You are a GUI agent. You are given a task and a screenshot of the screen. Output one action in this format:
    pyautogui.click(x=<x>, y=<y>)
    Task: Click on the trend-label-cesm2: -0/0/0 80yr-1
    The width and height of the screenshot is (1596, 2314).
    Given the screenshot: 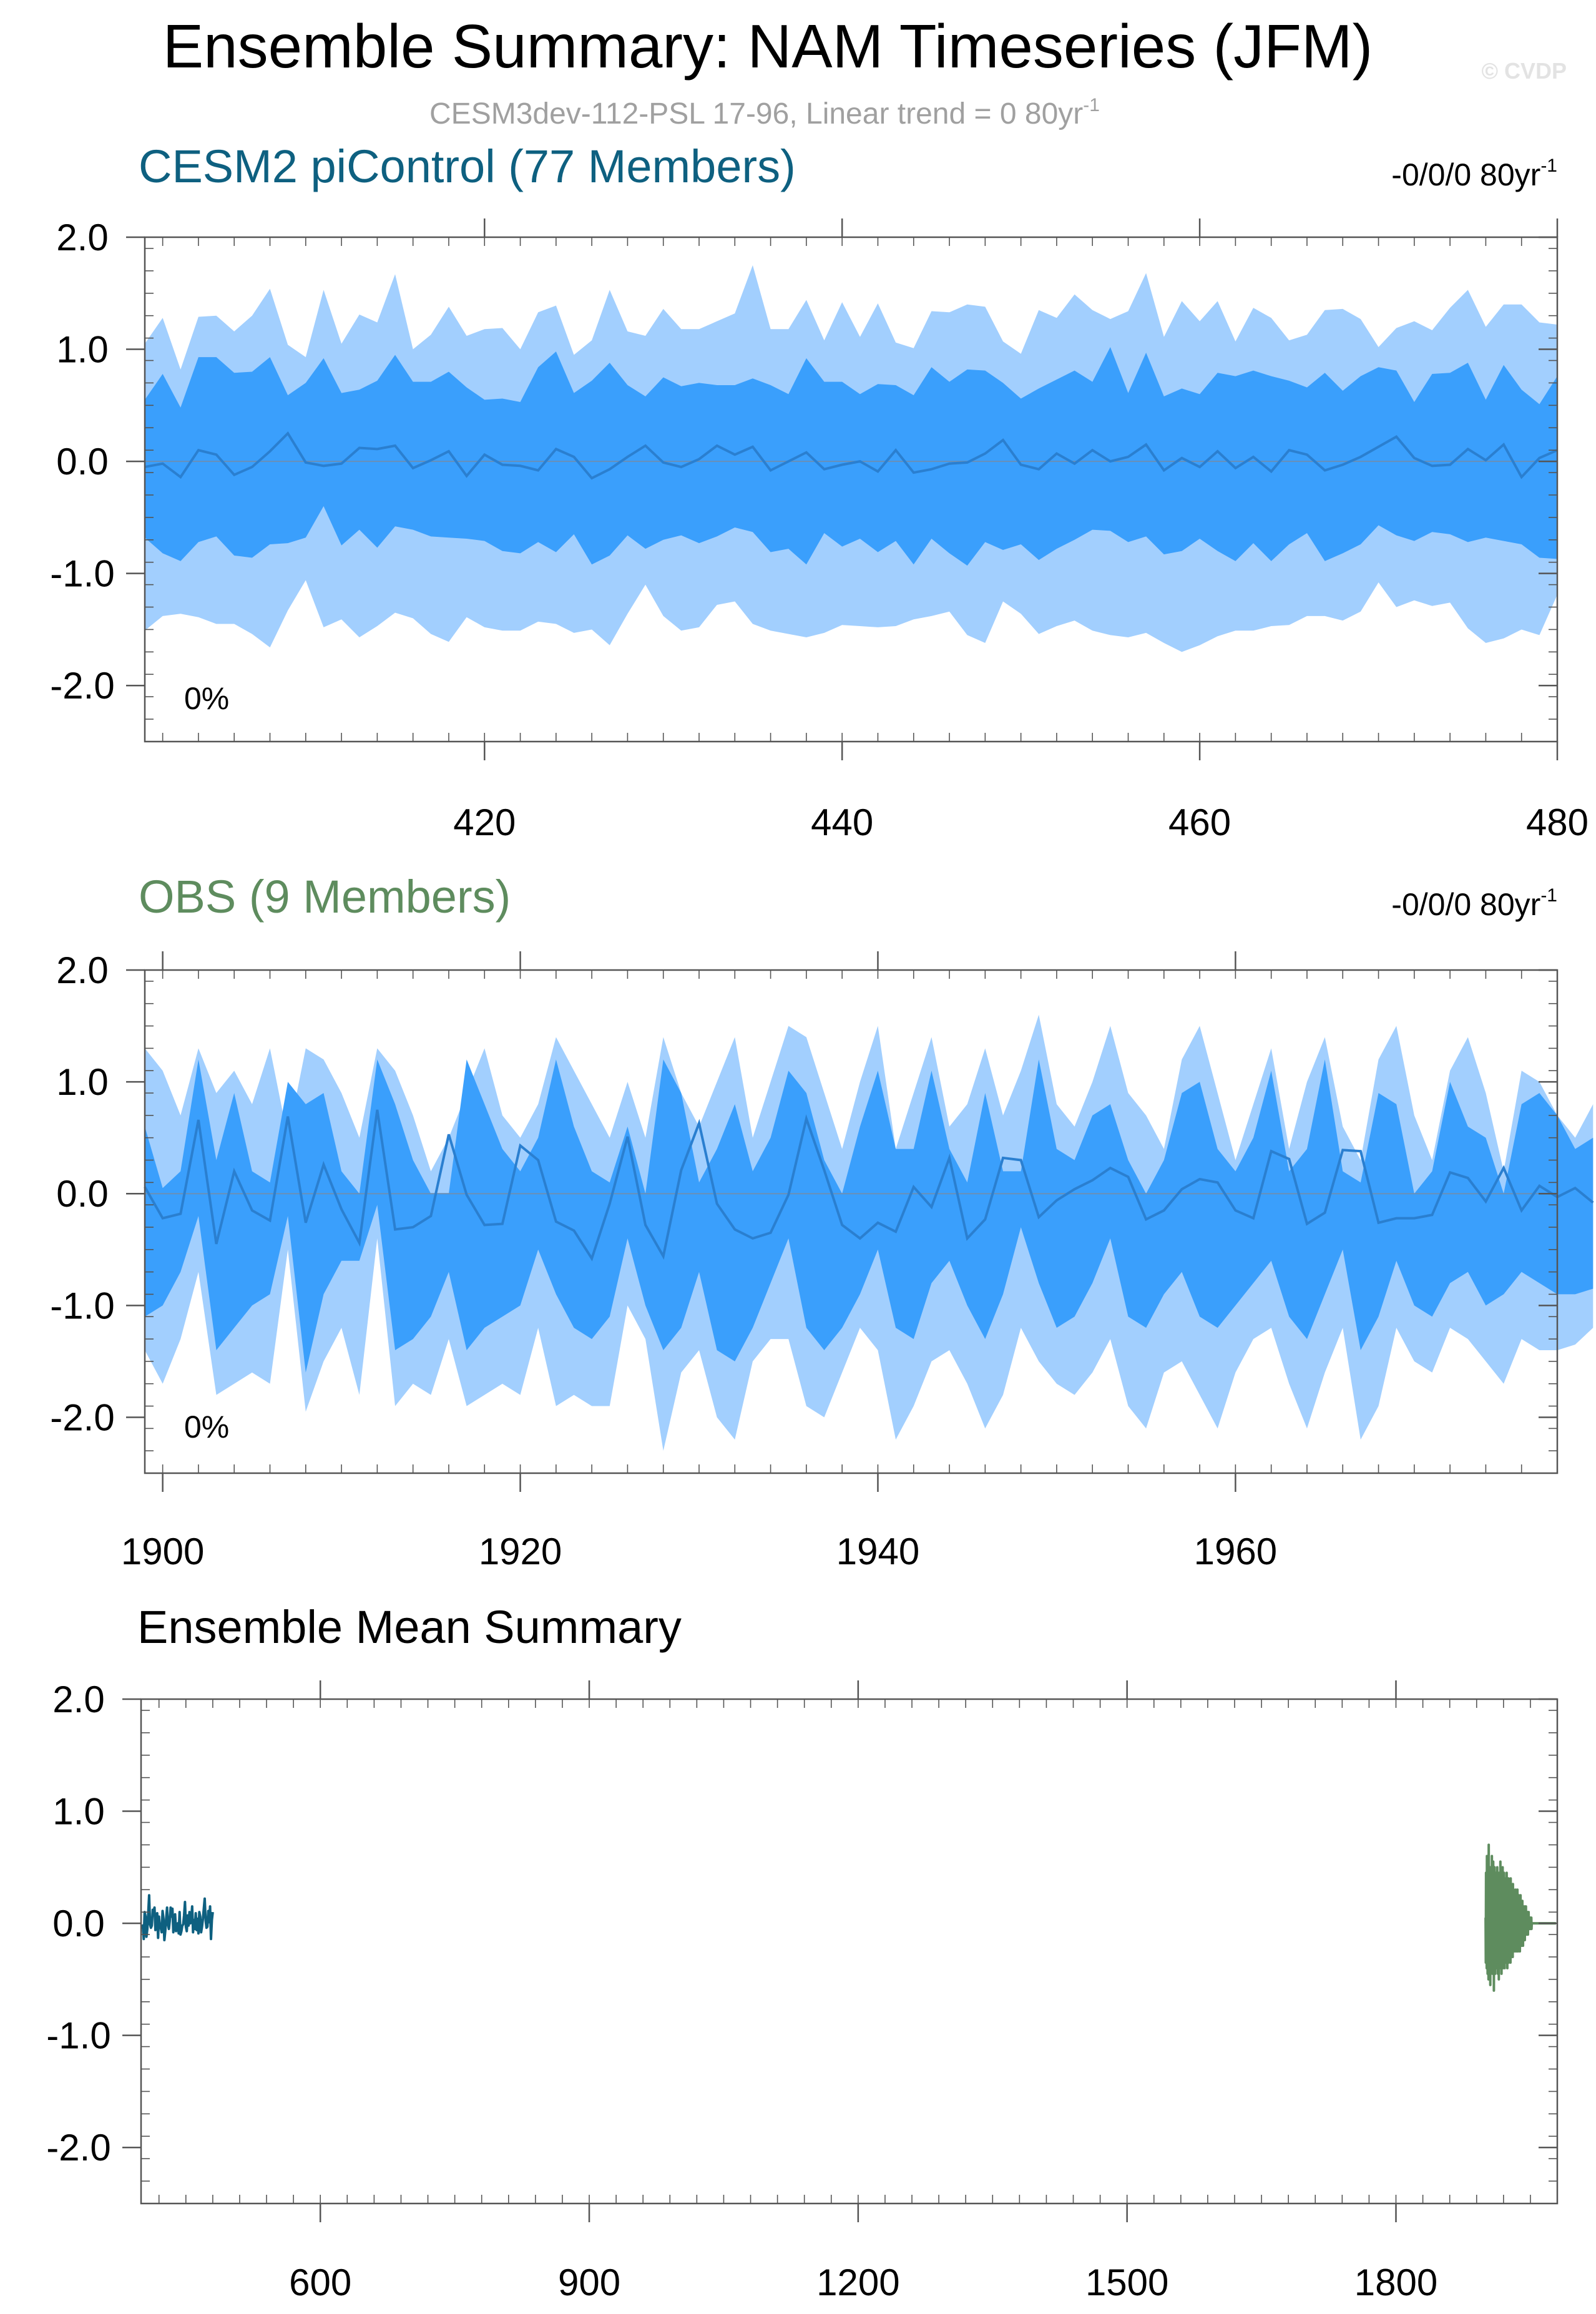 What is the action you would take?
    pyautogui.click(x=1474, y=173)
    